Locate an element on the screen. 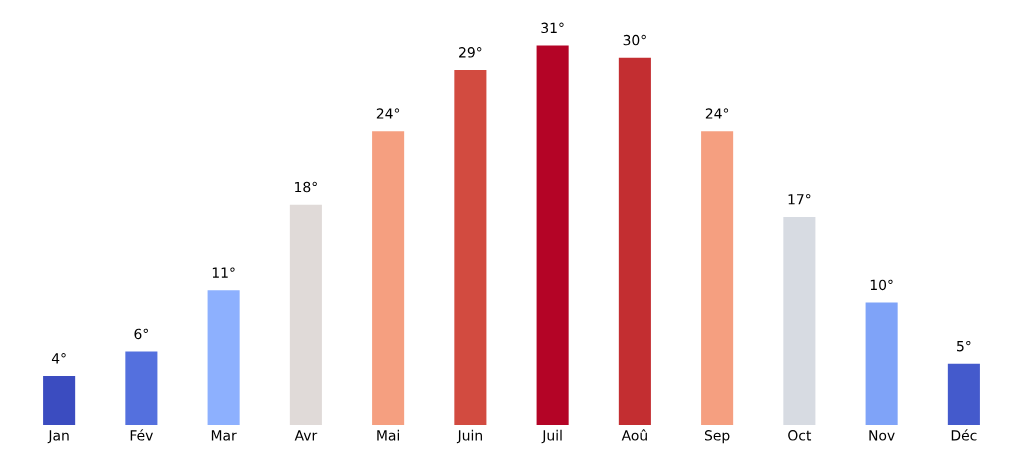  x-tick-label: Mai is located at coordinates (388, 435).